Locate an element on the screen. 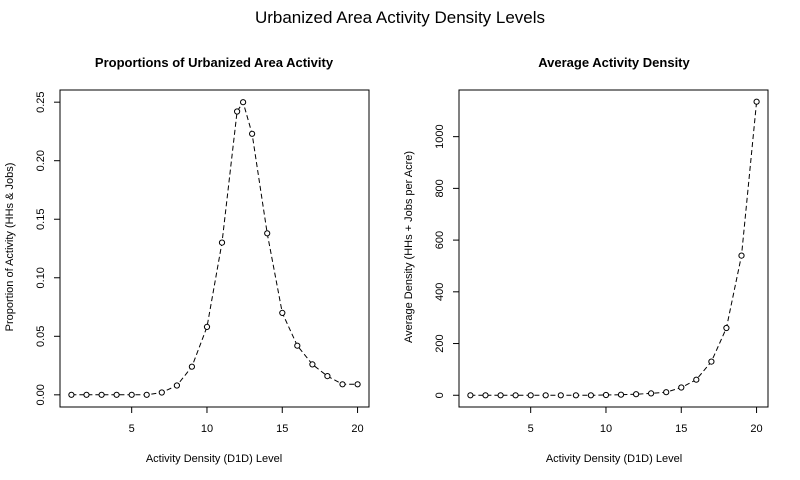  proportions-title: Proportions of Urbanized Area Activity is located at coordinates (214, 62).